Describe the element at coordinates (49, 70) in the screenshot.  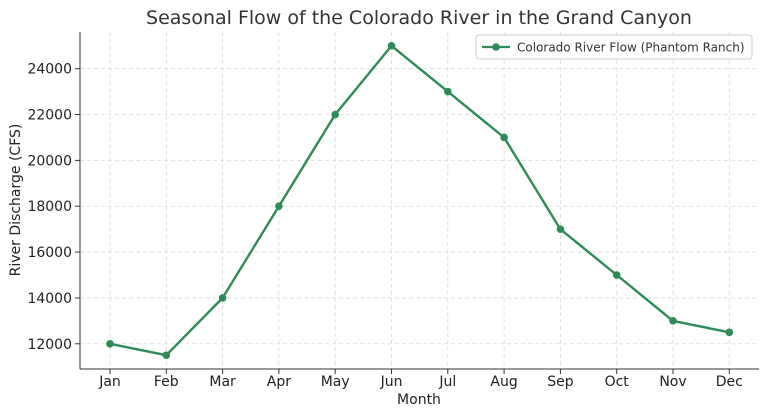
I see `y-tick-label: 24000` at that location.